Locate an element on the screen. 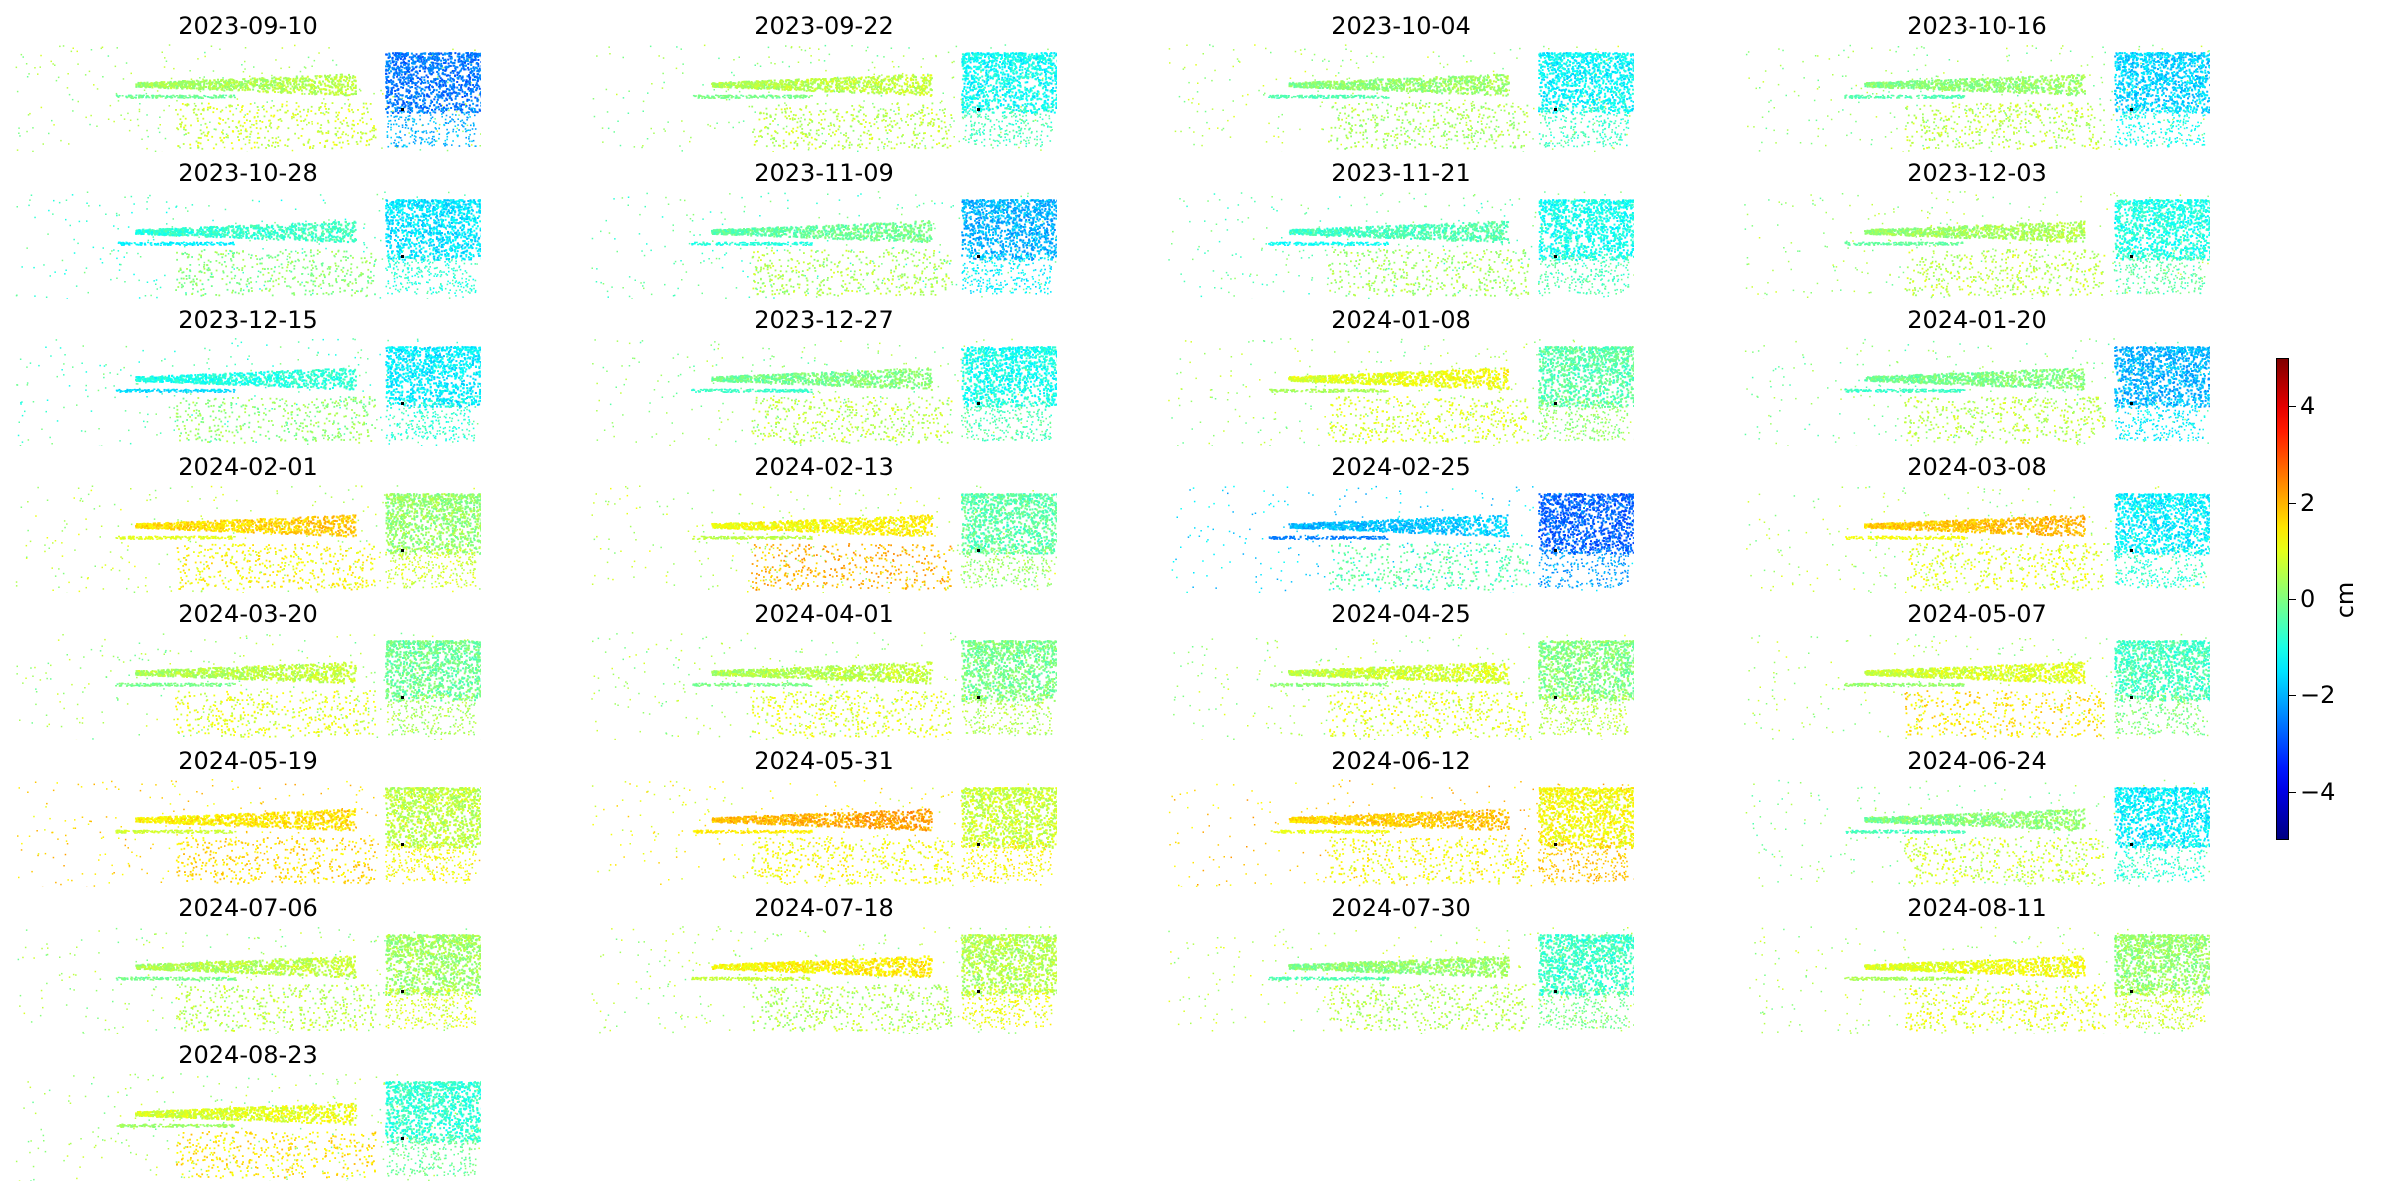 This screenshot has height=1191, width=2385. map-panel: 2024-08-23 is located at coordinates (248, 1112).